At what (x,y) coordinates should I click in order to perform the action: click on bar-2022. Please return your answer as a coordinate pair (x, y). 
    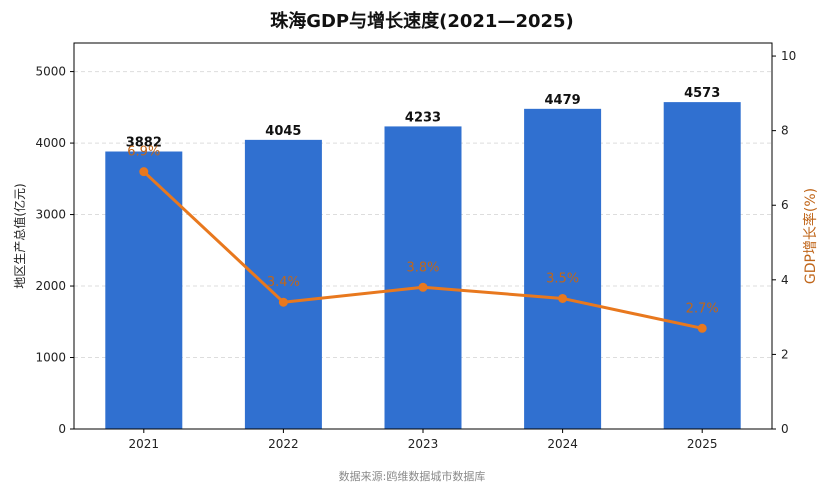
    Looking at the image, I should click on (283, 284).